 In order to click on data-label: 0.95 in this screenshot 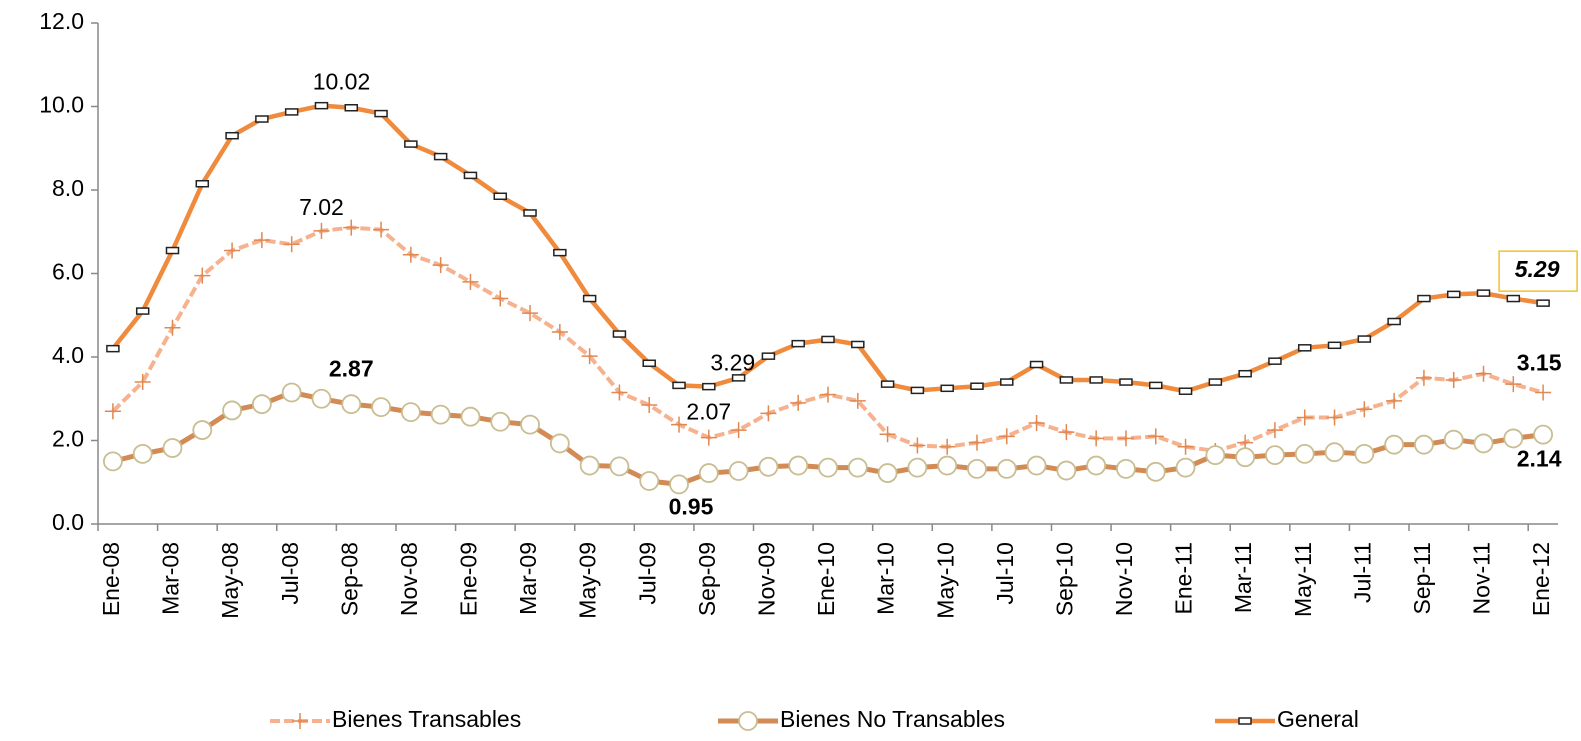, I will do `click(691, 506)`.